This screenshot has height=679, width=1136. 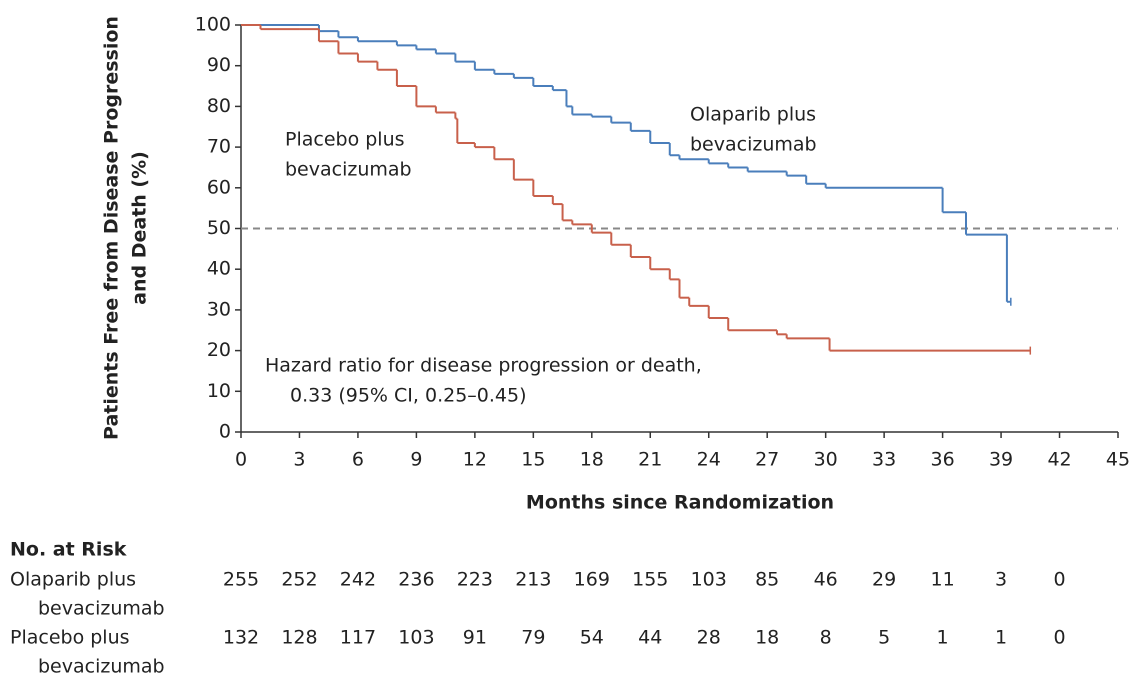 I want to click on x-tick-label: 15, so click(x=533, y=460).